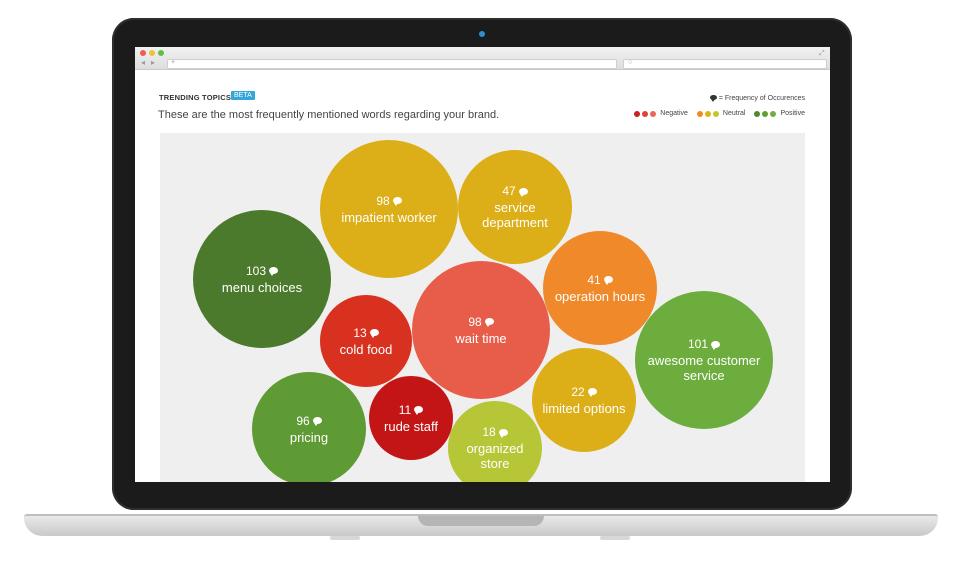  I want to click on topic-count: 41, so click(600, 279).